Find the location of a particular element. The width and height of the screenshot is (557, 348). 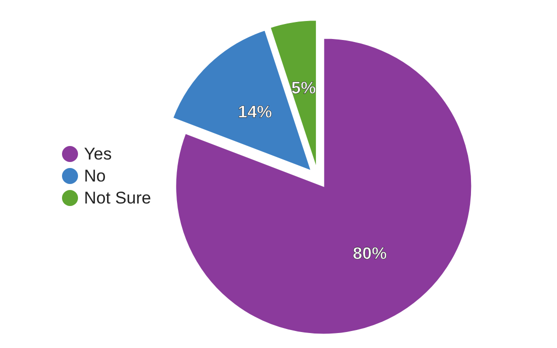

data-label: 80% is located at coordinates (369, 253).